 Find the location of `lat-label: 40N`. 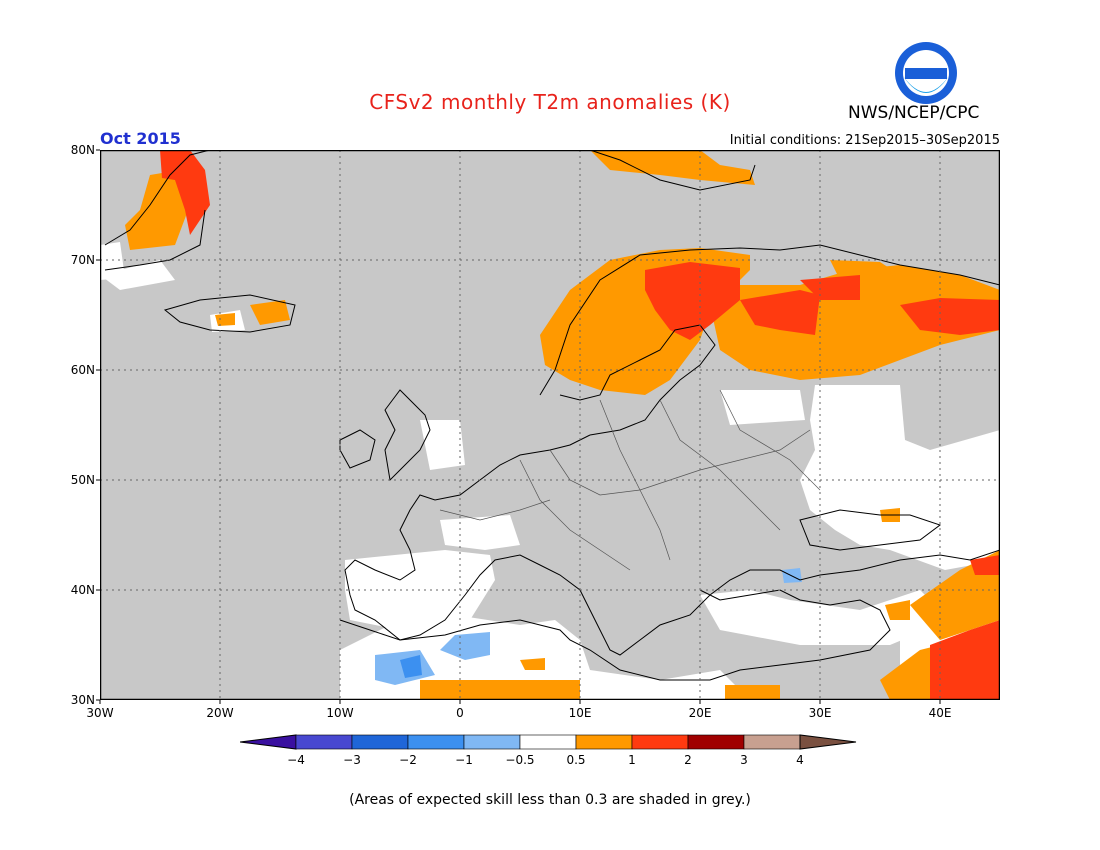

lat-label: 40N is located at coordinates (83, 590).